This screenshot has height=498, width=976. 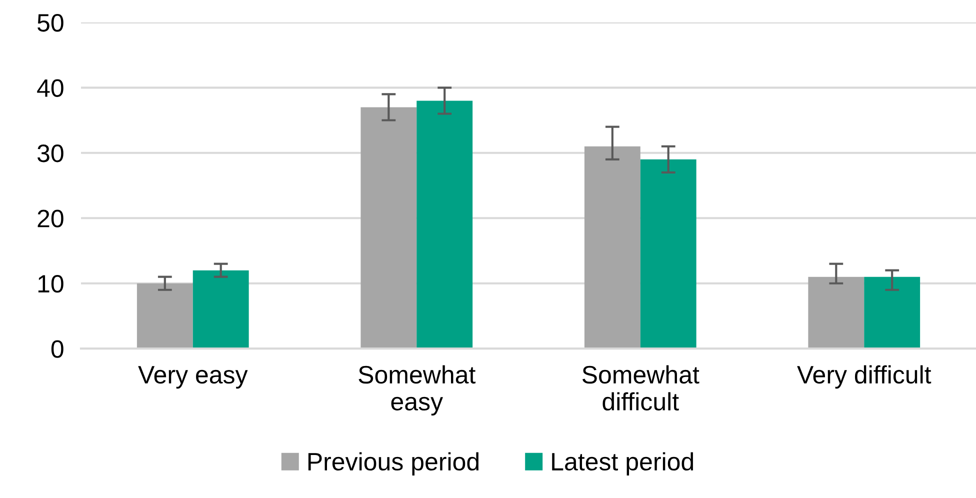 I want to click on x-tick-label: Very difficult, so click(x=864, y=377).